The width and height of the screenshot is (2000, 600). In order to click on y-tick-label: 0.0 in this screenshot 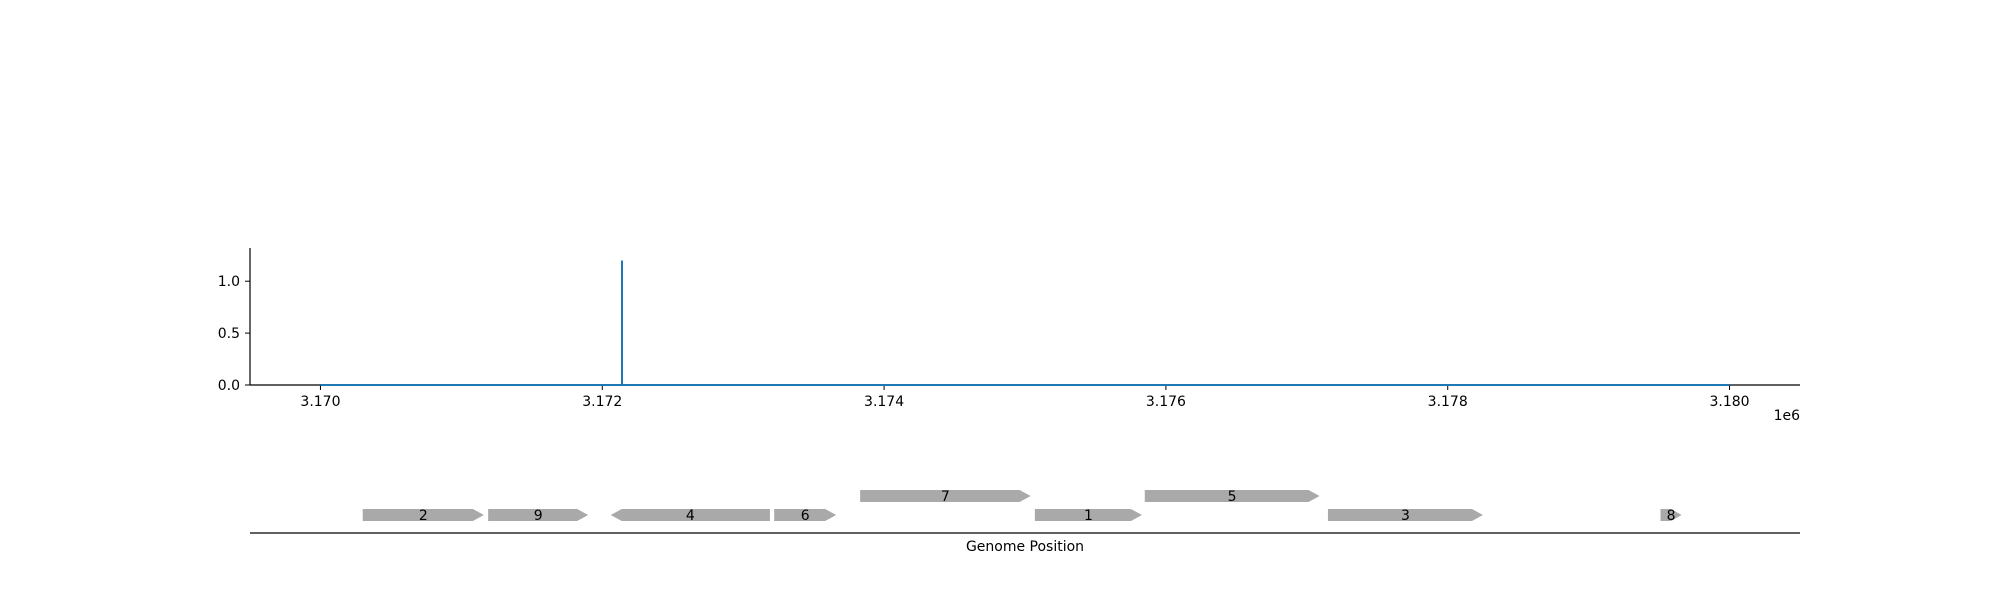, I will do `click(229, 386)`.